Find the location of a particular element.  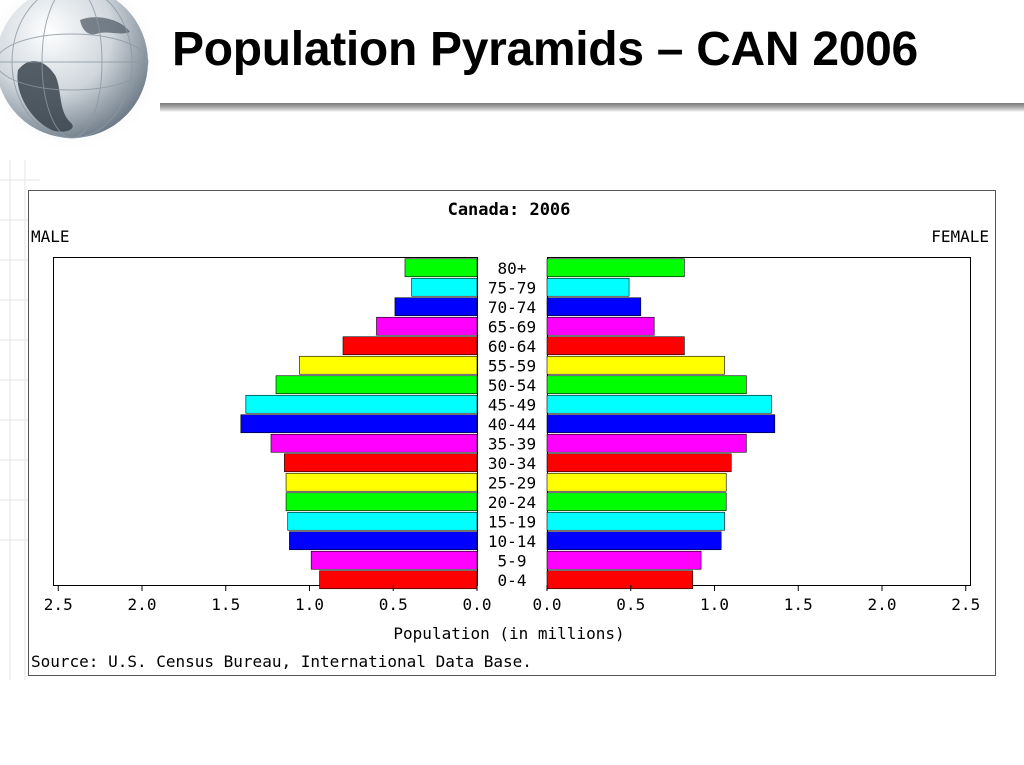

male-tick-label: 1.5 is located at coordinates (225, 604).